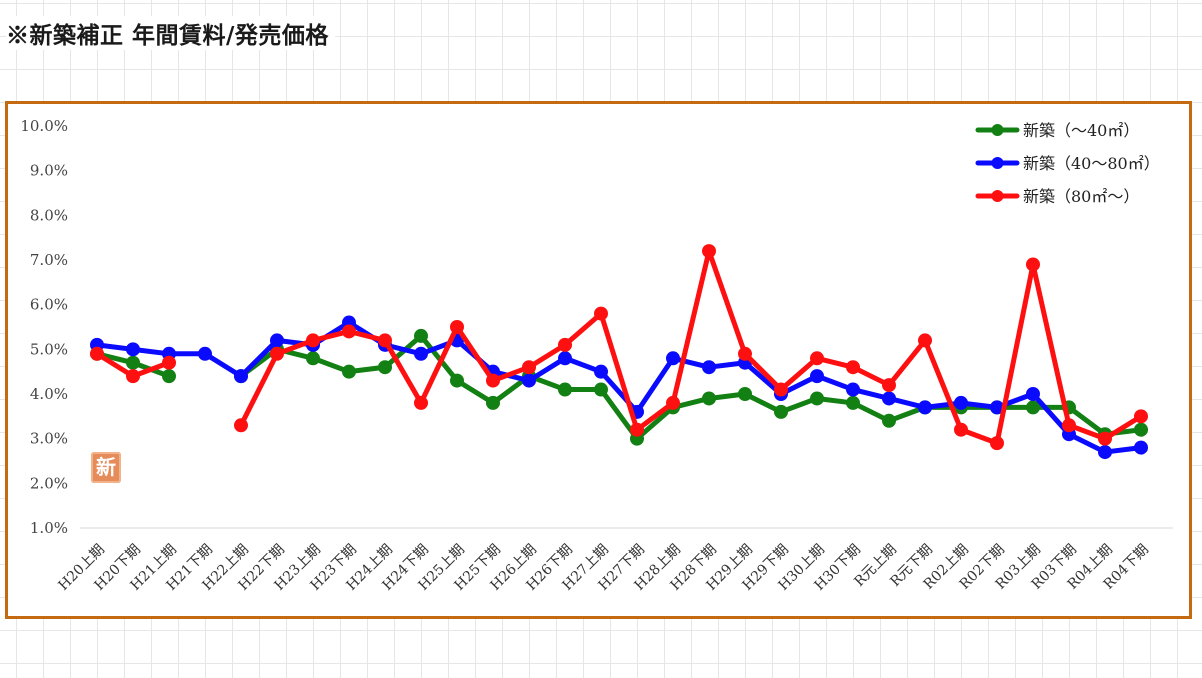 The height and width of the screenshot is (678, 1202). What do you see at coordinates (49, 349) in the screenshot?
I see `y-tick-label: 5.0%` at bounding box center [49, 349].